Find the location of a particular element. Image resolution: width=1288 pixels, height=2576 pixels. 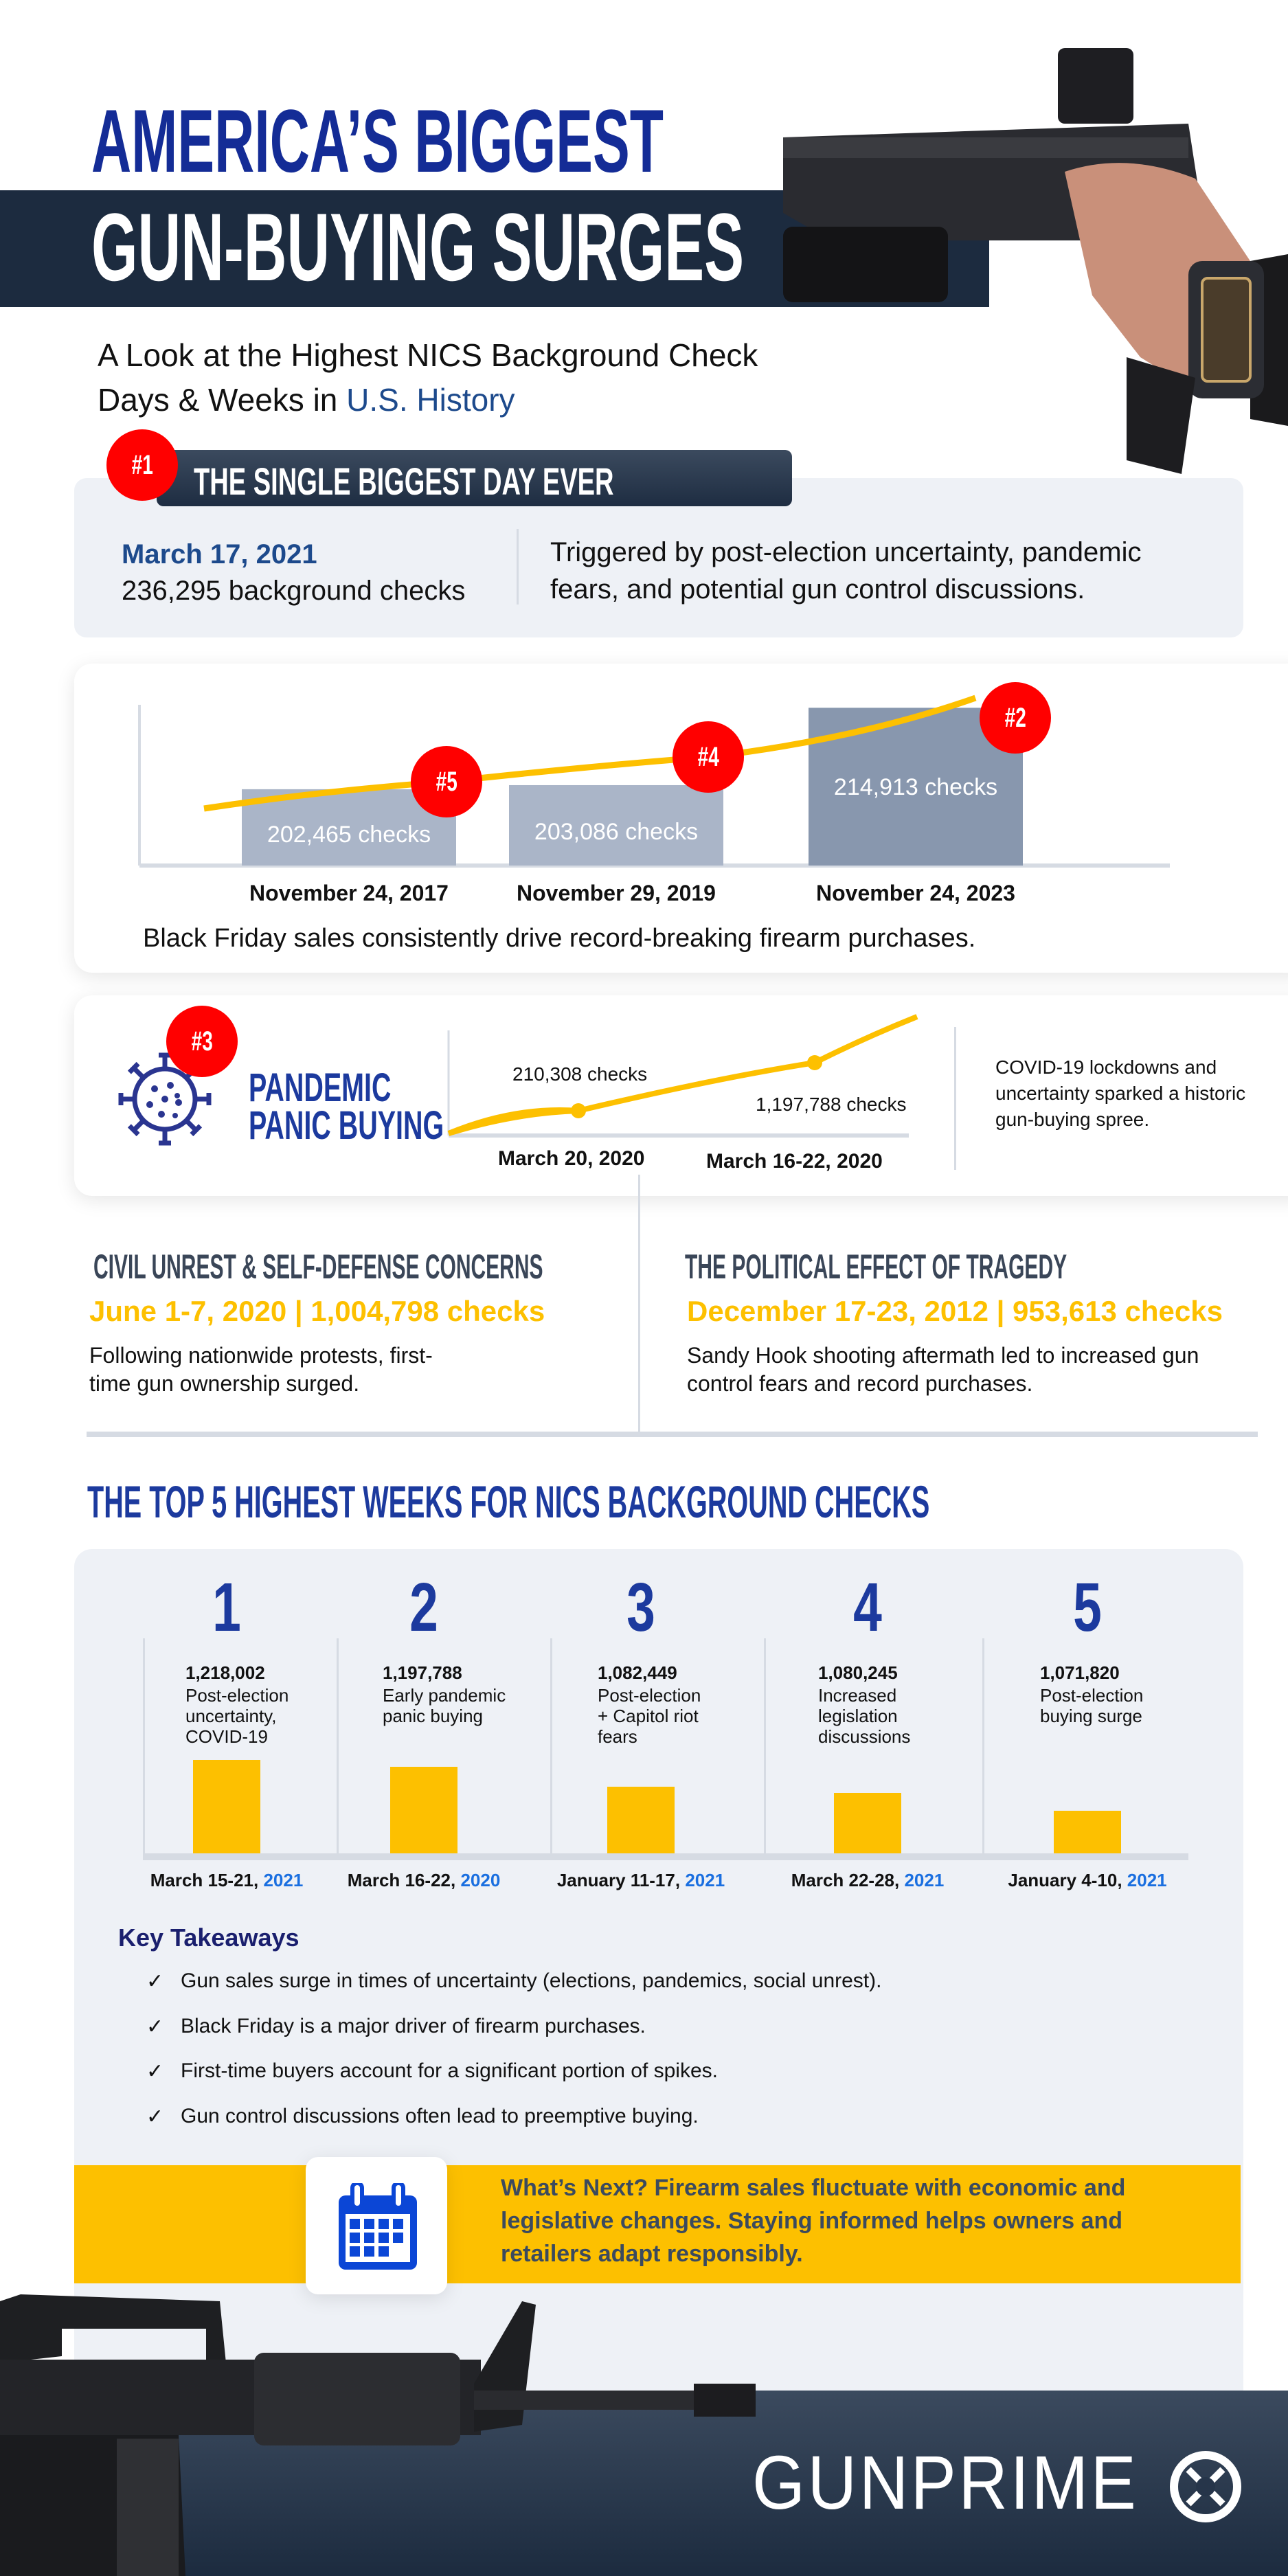

top5-date-label: January 11-17, 2021 is located at coordinates (641, 1880).